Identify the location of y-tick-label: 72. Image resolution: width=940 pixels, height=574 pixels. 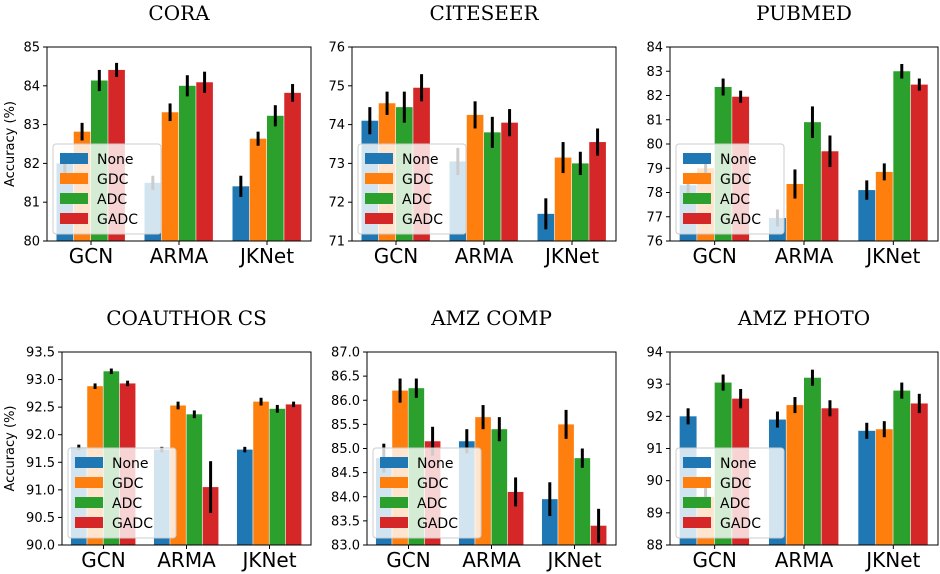
(336, 203).